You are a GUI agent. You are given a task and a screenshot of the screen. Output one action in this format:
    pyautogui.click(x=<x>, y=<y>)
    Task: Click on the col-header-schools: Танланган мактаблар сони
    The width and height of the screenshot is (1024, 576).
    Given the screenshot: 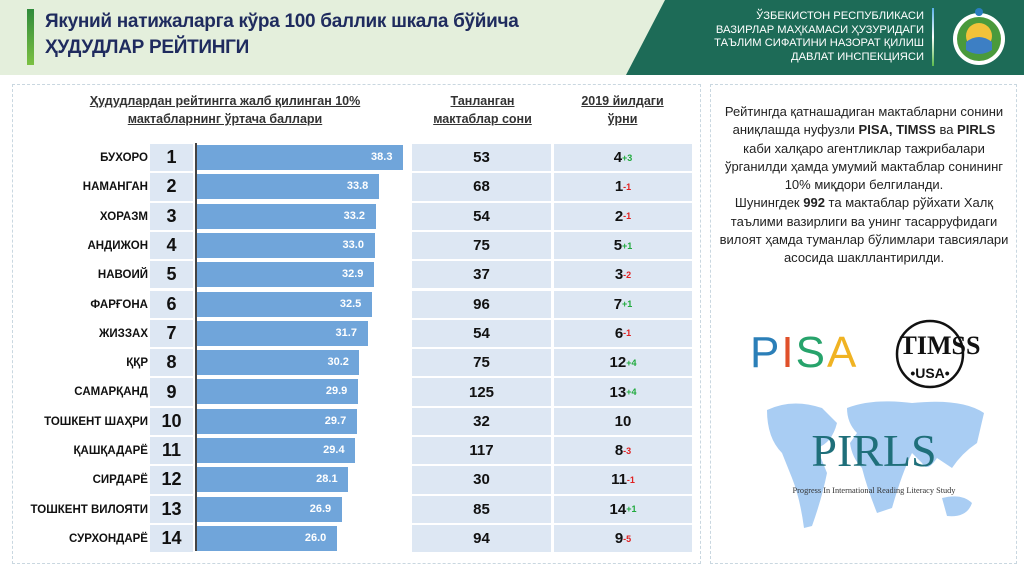 What is the action you would take?
    pyautogui.click(x=482, y=110)
    